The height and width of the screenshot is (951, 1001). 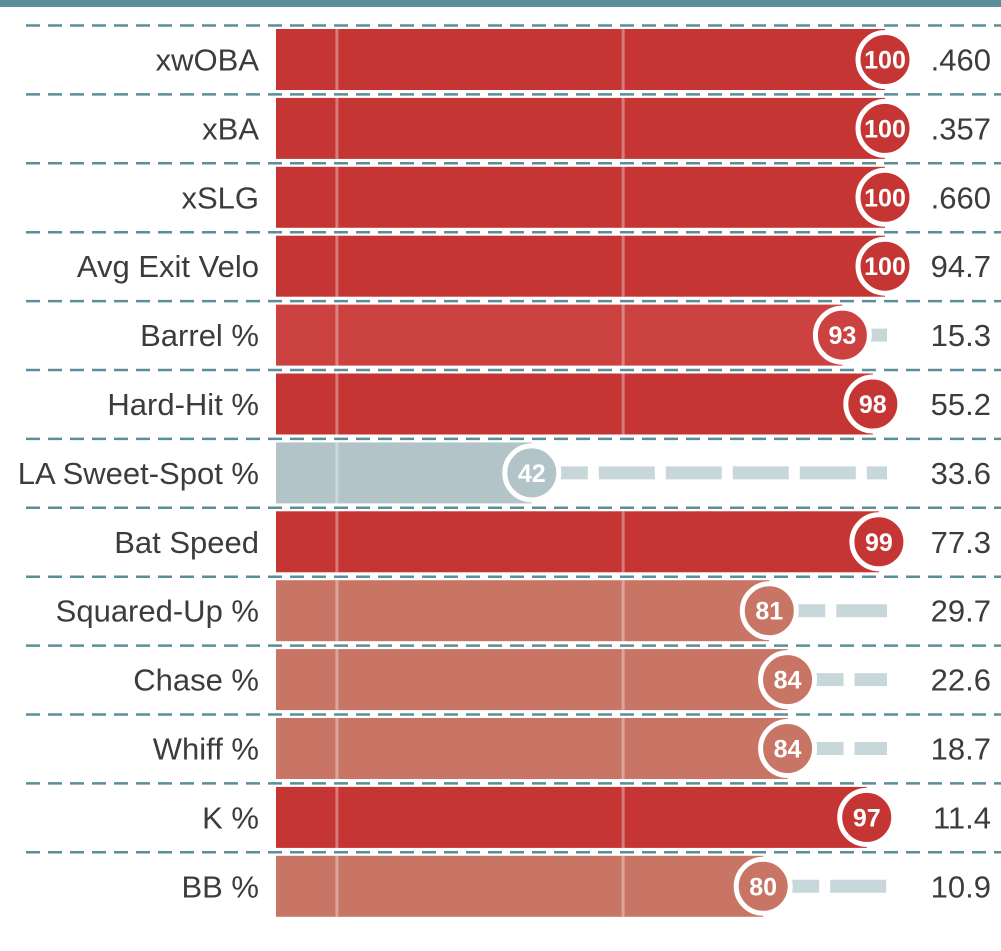 I want to click on percentile-bar-squared-up, so click(x=523, y=611).